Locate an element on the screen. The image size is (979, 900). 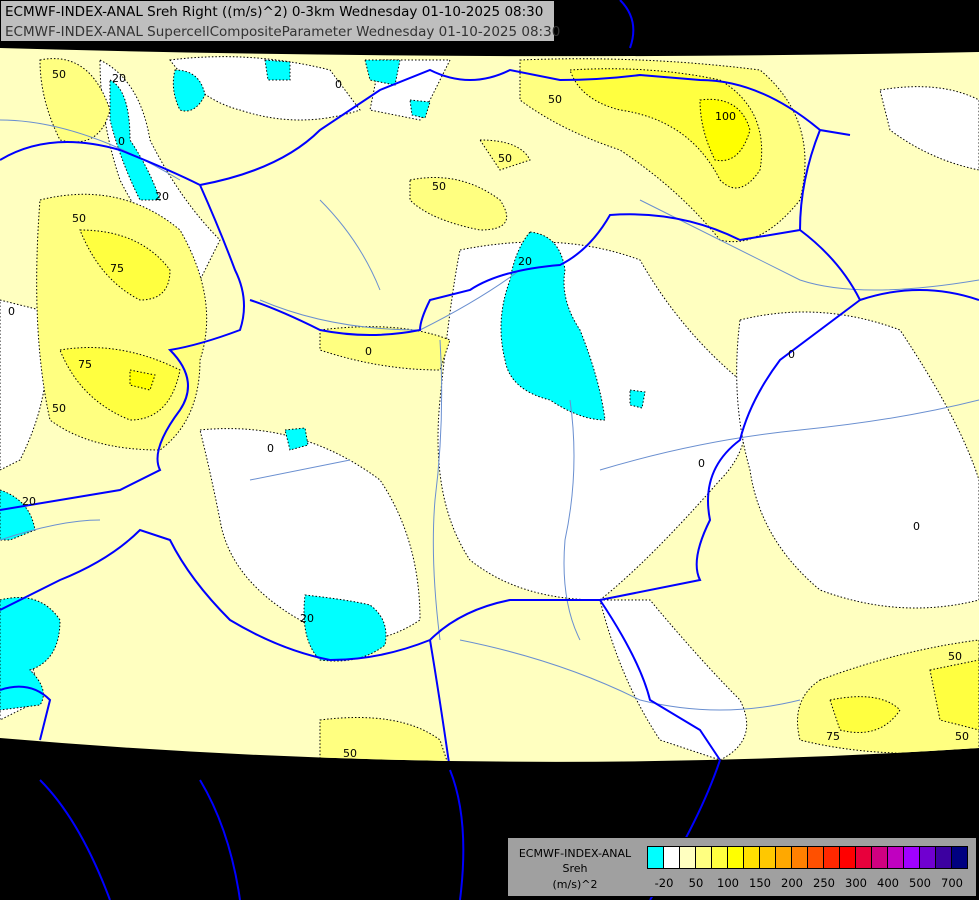
legend-tick-label: 700 is located at coordinates (952, 883).